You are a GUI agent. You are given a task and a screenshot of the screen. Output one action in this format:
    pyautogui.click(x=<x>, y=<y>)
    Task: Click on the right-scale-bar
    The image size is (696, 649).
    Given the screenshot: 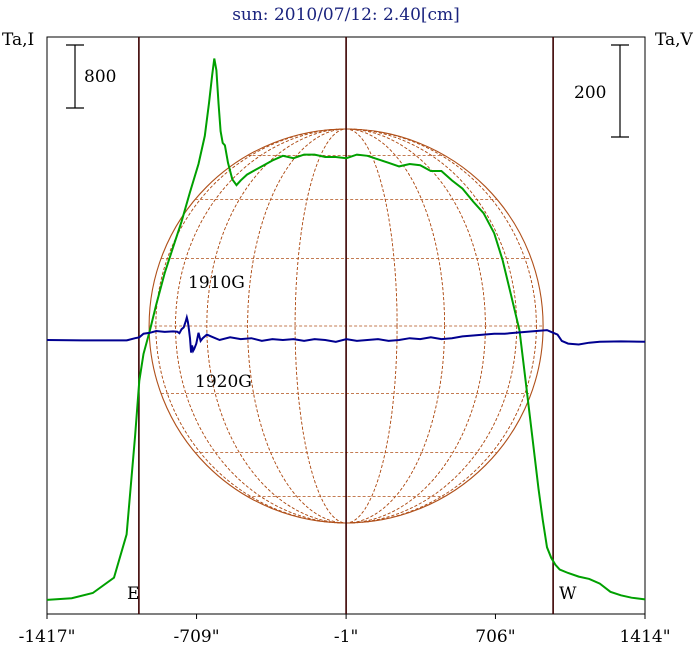 What is the action you would take?
    pyautogui.click(x=620, y=91)
    